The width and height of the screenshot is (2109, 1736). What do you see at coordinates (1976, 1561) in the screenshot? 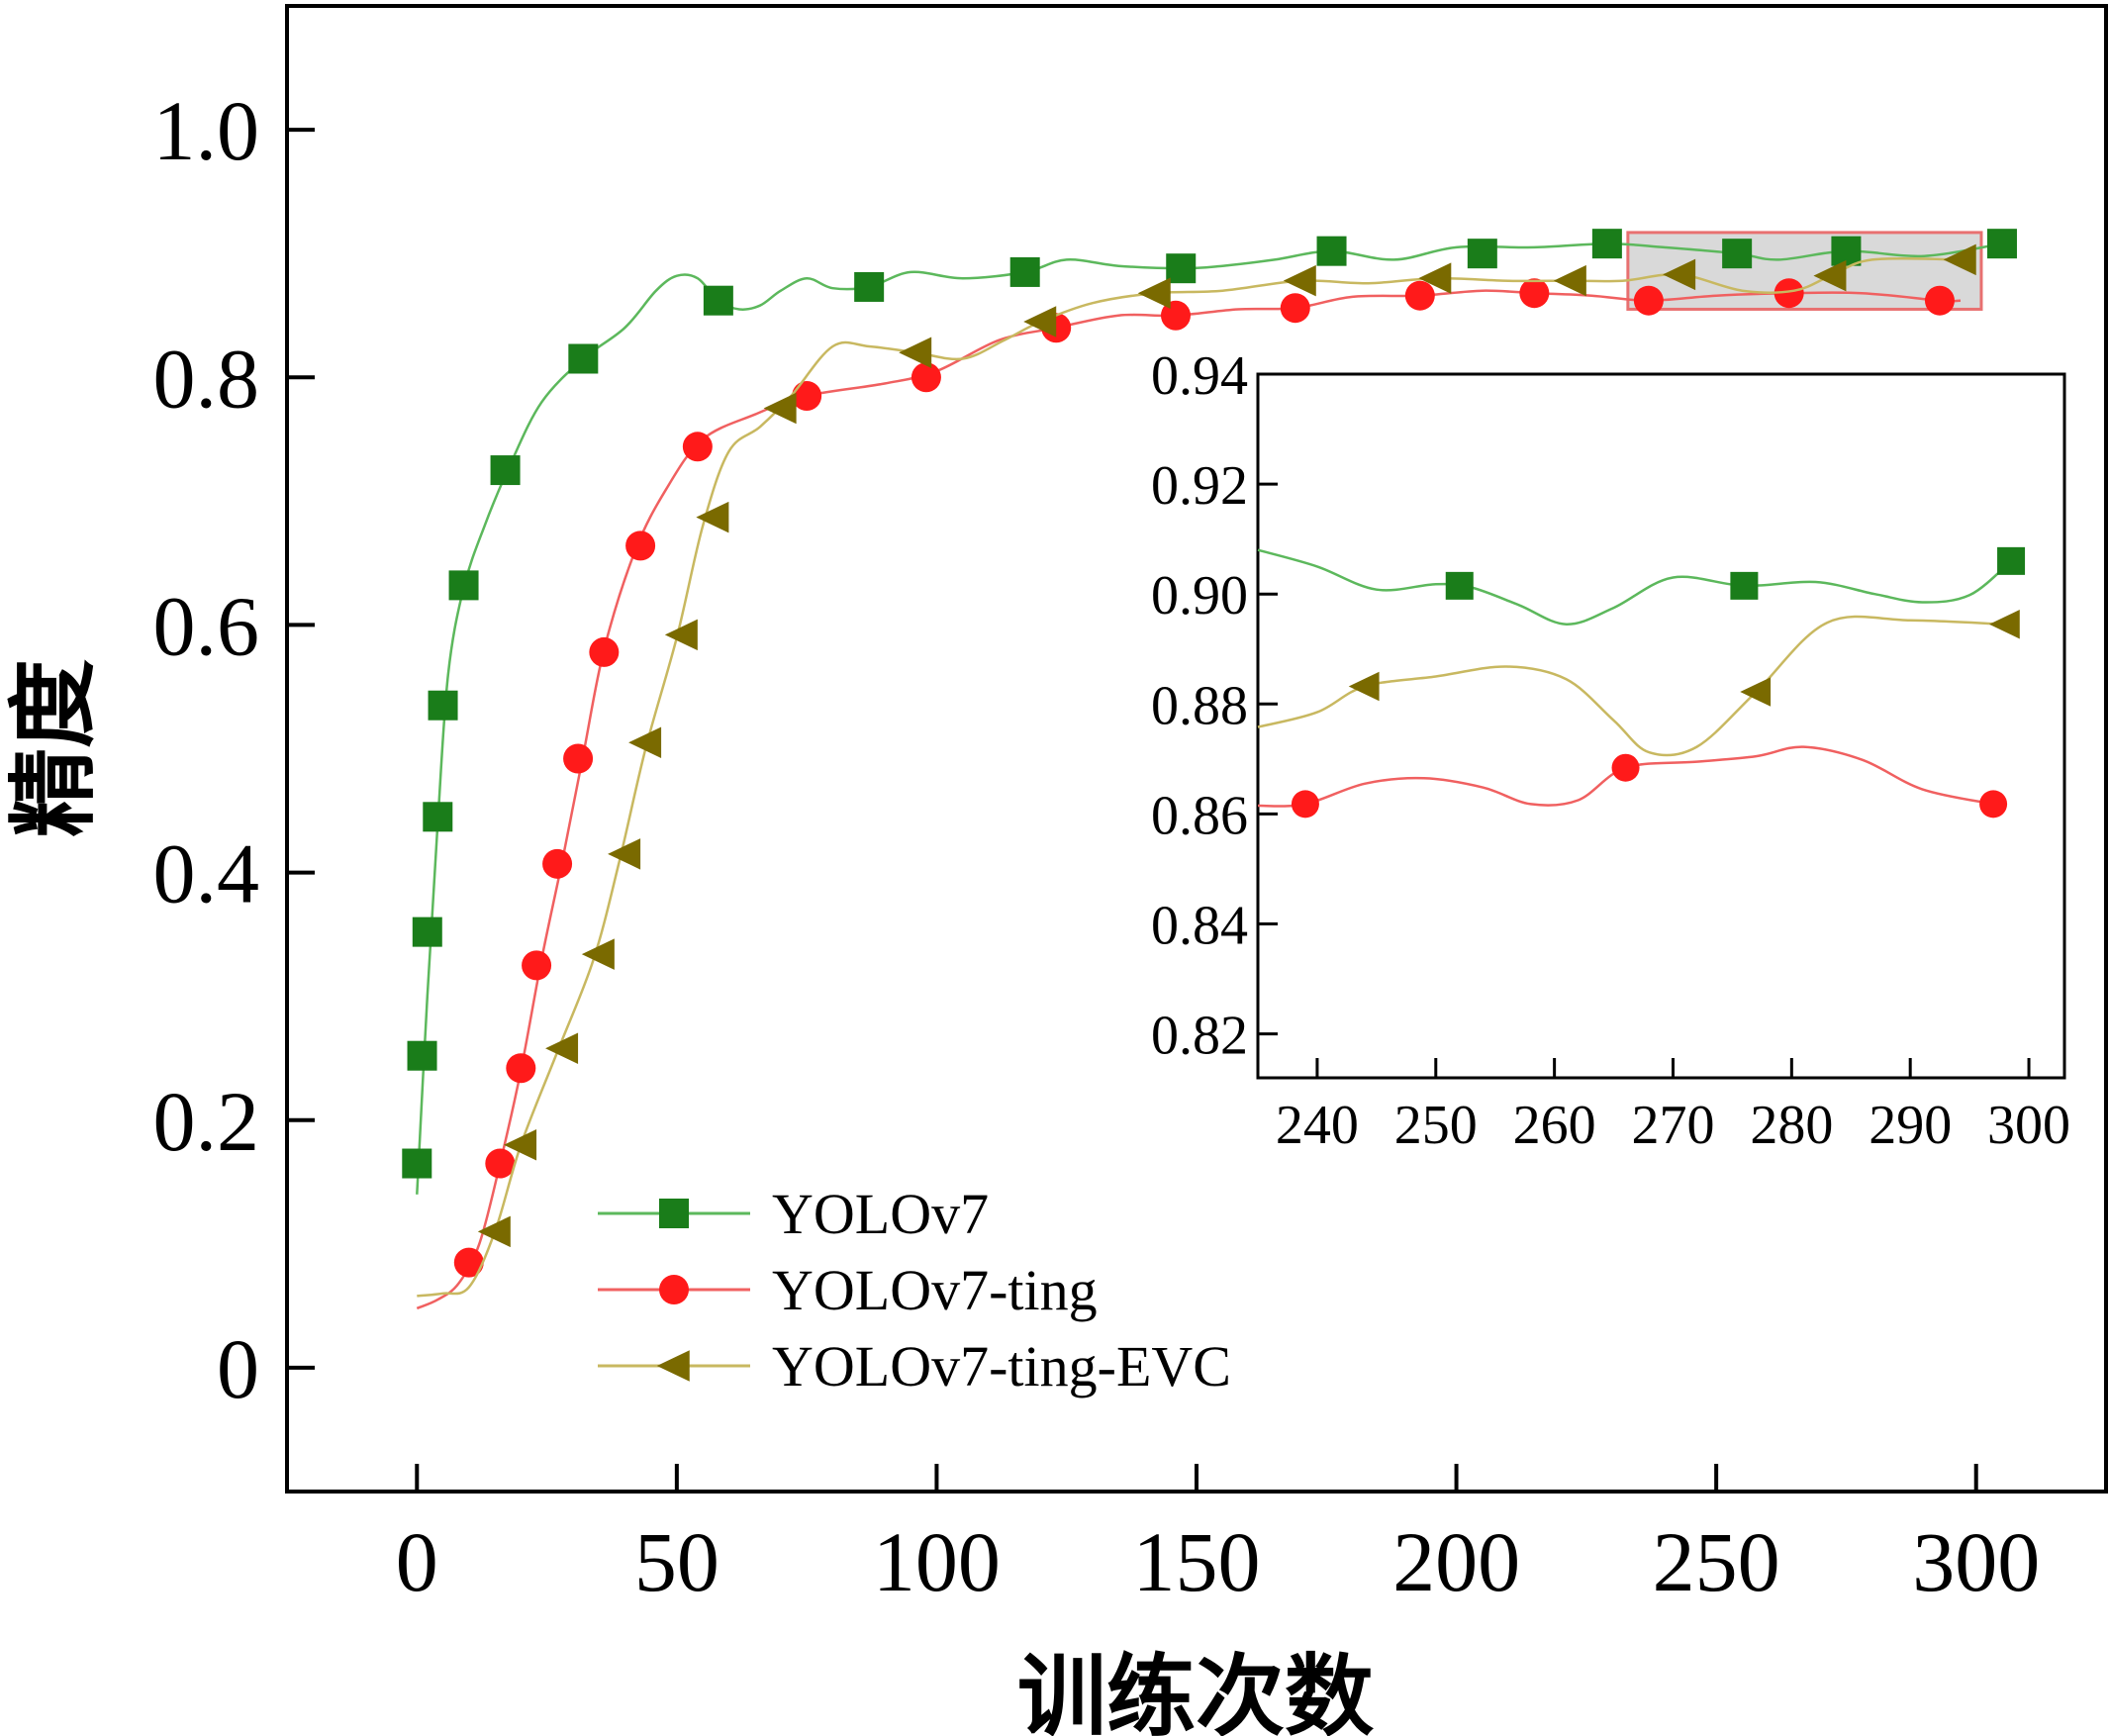
I see `x-tick-label: 300` at bounding box center [1976, 1561].